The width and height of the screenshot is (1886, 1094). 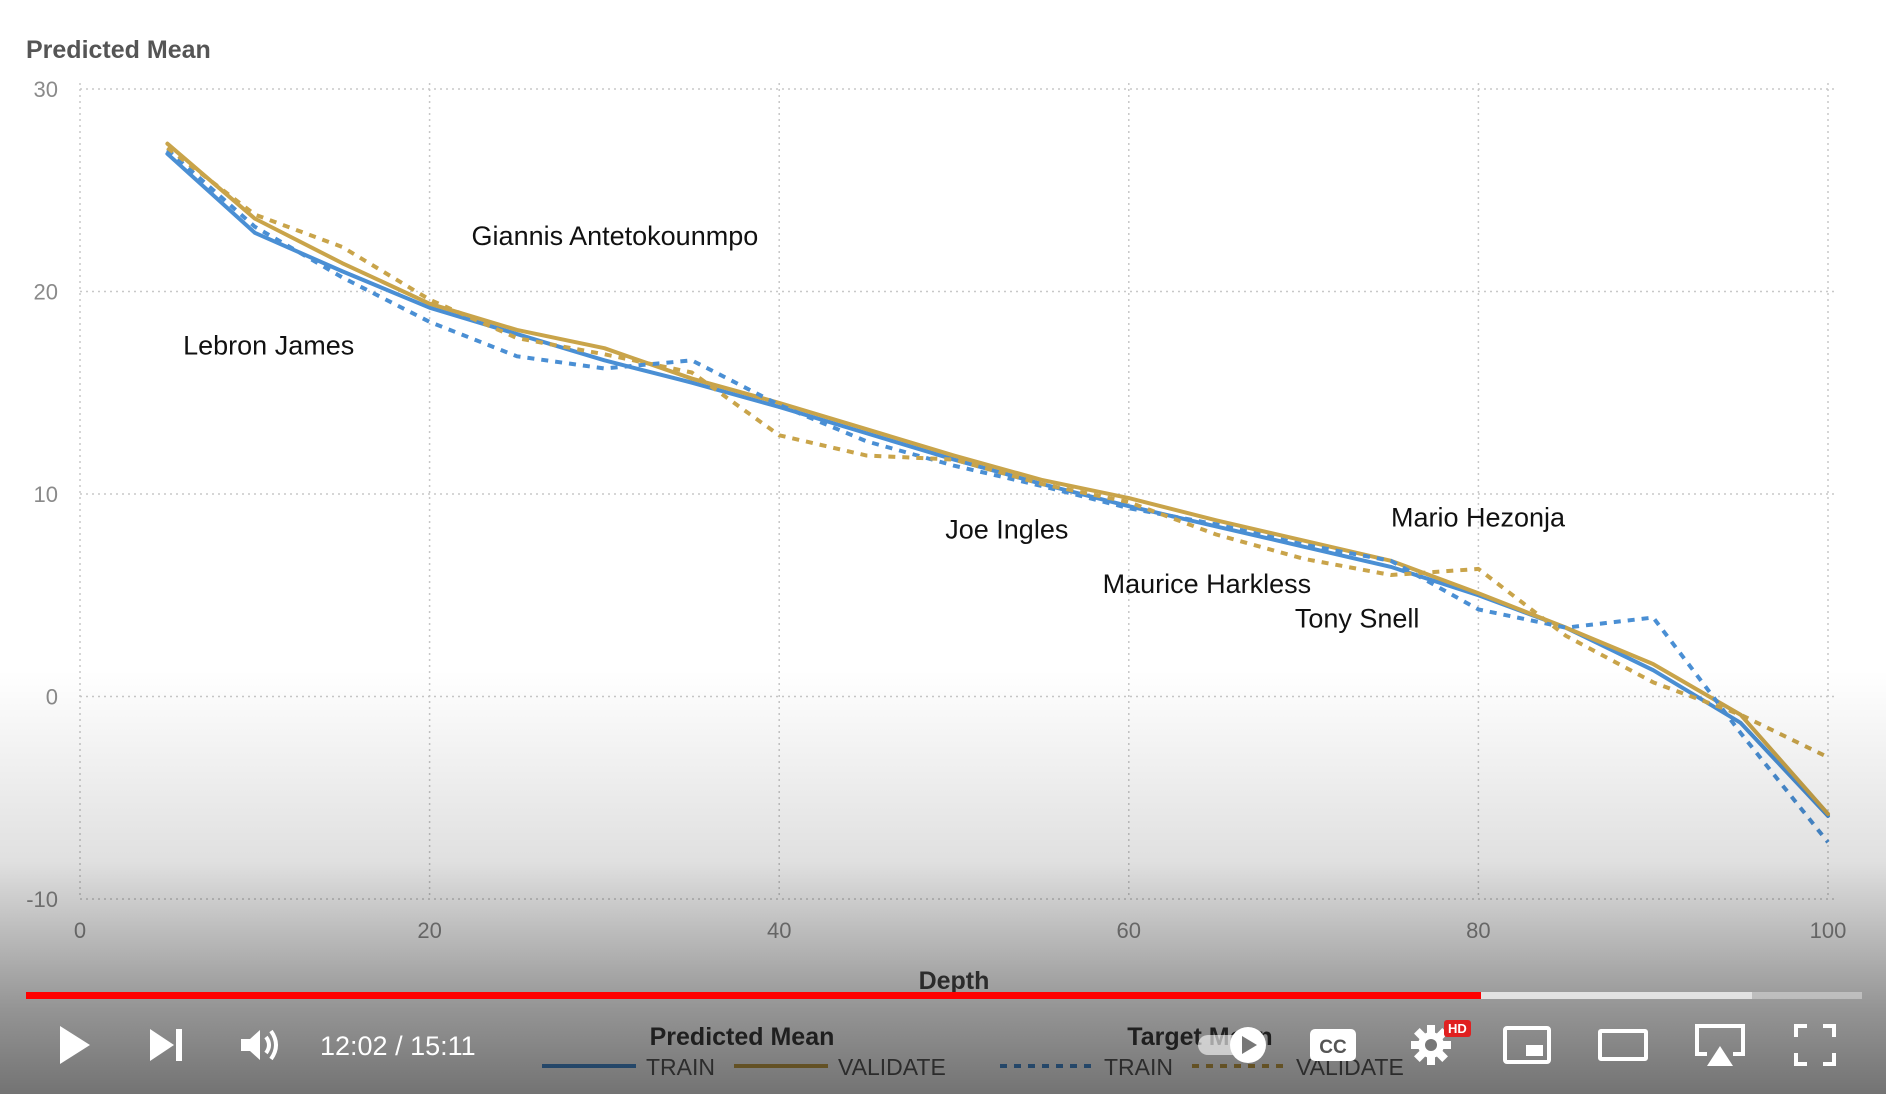 I want to click on x-tick-label: 60, so click(x=1129, y=930).